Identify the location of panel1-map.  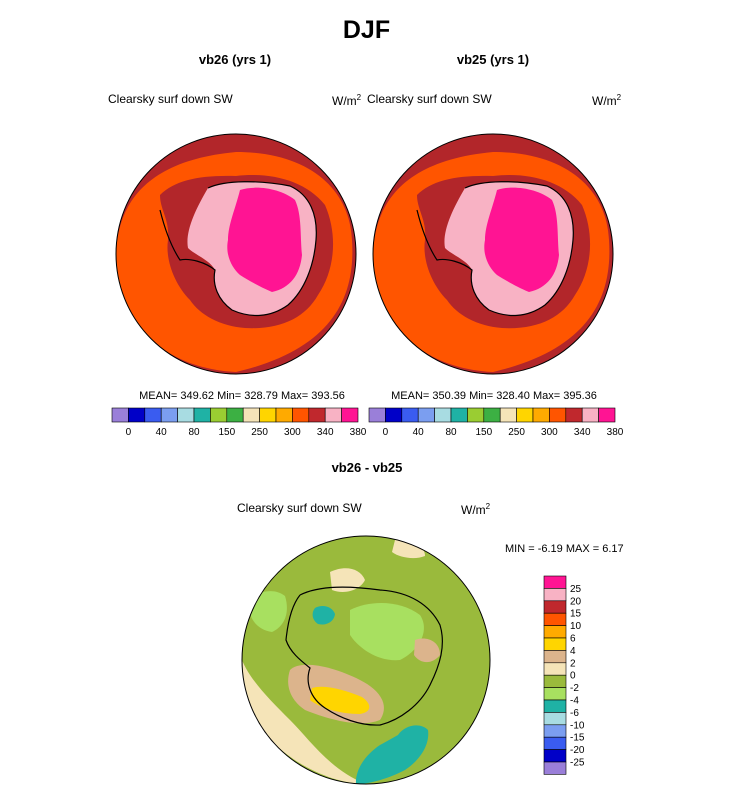
(236, 254).